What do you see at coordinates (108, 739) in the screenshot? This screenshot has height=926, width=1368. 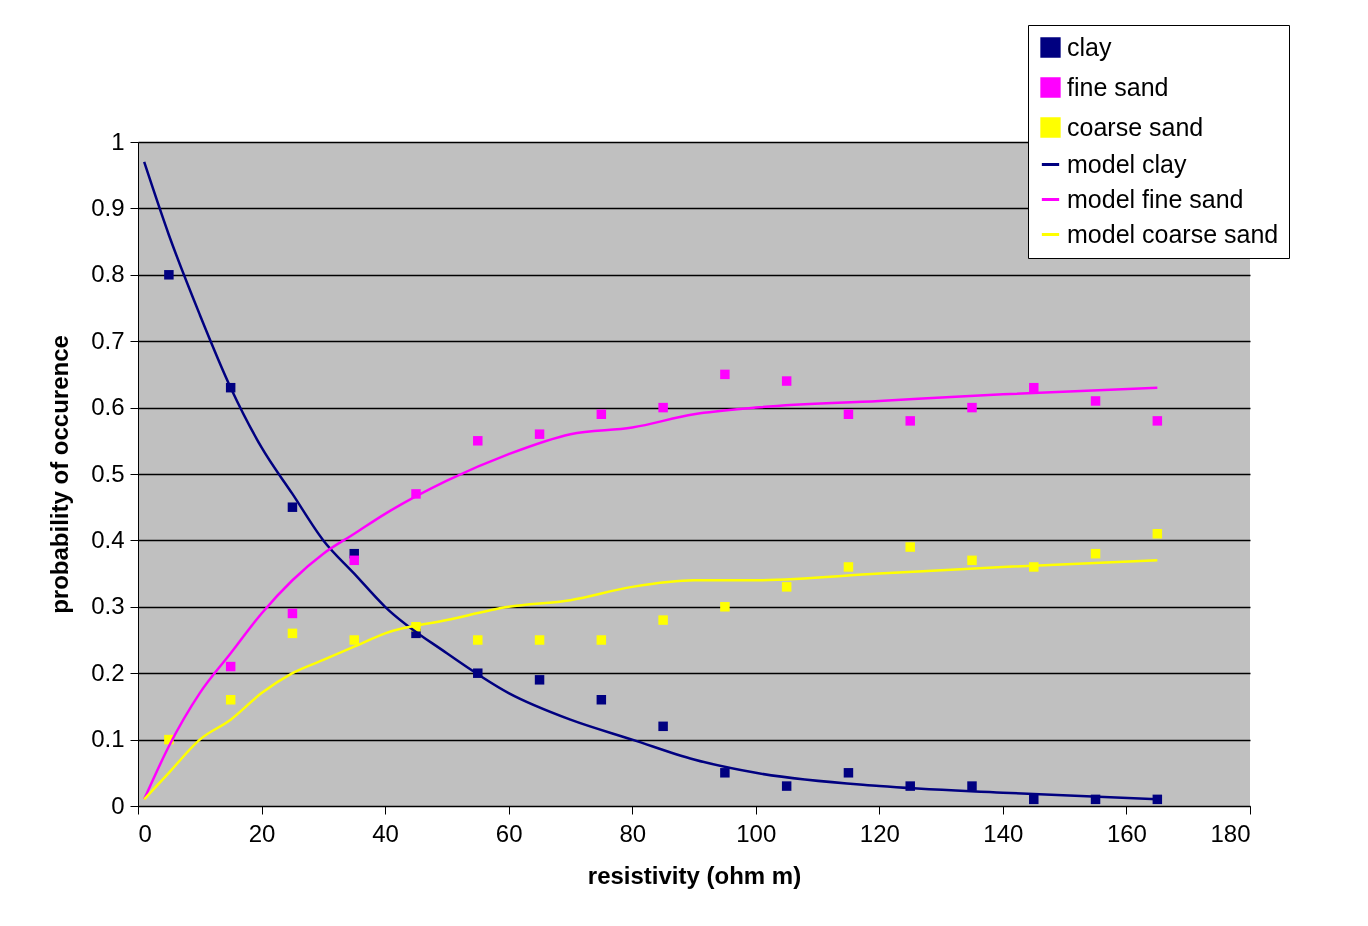 I see `y-tick-label: 0.1` at bounding box center [108, 739].